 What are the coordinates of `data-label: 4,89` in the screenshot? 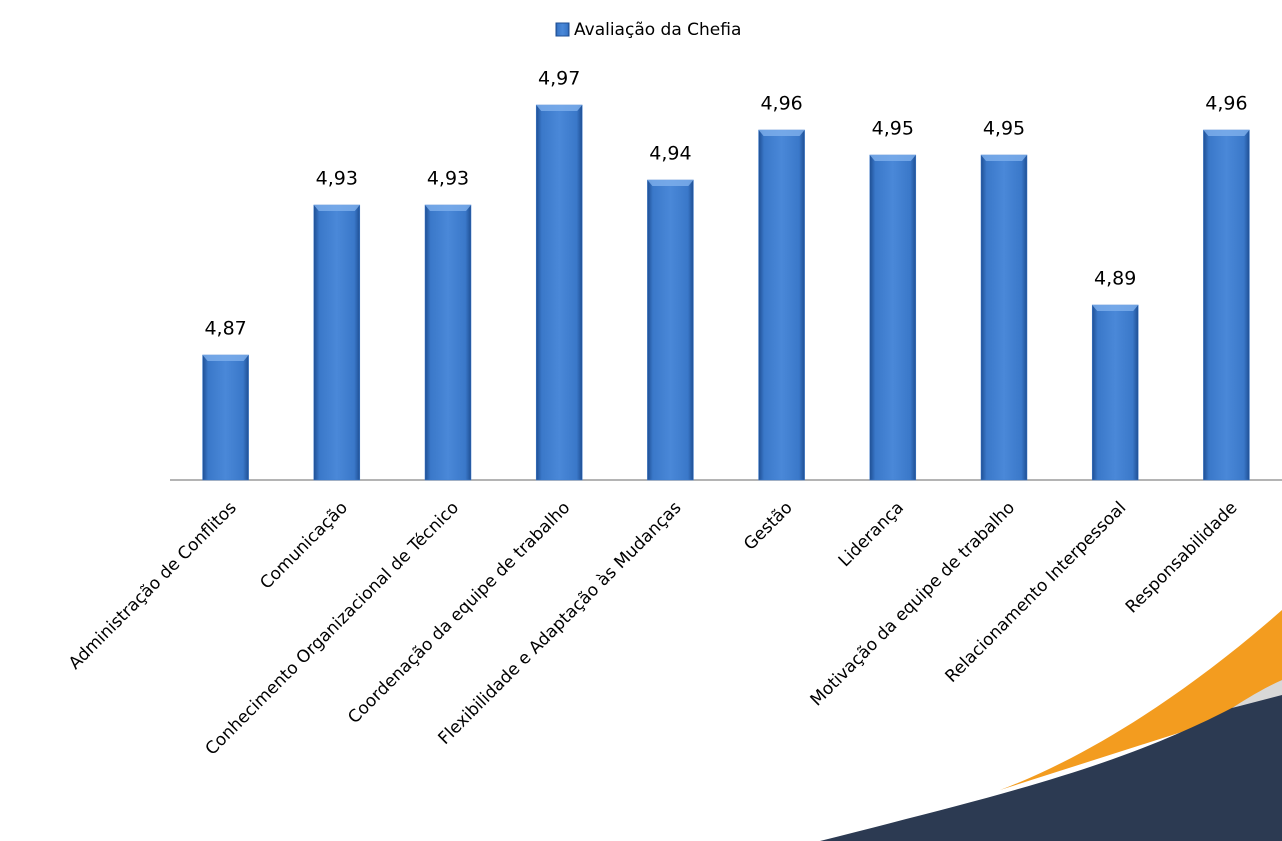 It's located at (1115, 279).